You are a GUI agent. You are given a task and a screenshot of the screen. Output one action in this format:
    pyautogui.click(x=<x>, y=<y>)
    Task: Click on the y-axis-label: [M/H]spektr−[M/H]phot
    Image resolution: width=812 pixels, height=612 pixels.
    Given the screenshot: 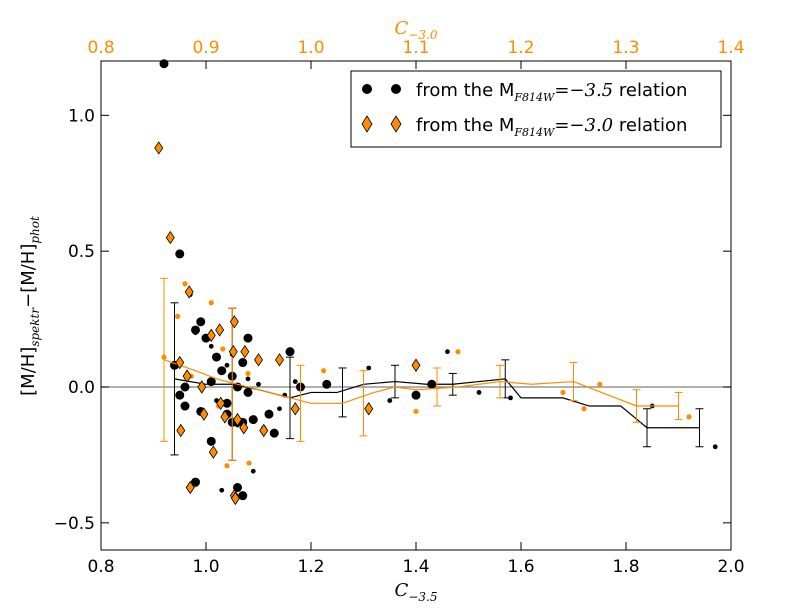 What is the action you would take?
    pyautogui.click(x=30, y=306)
    